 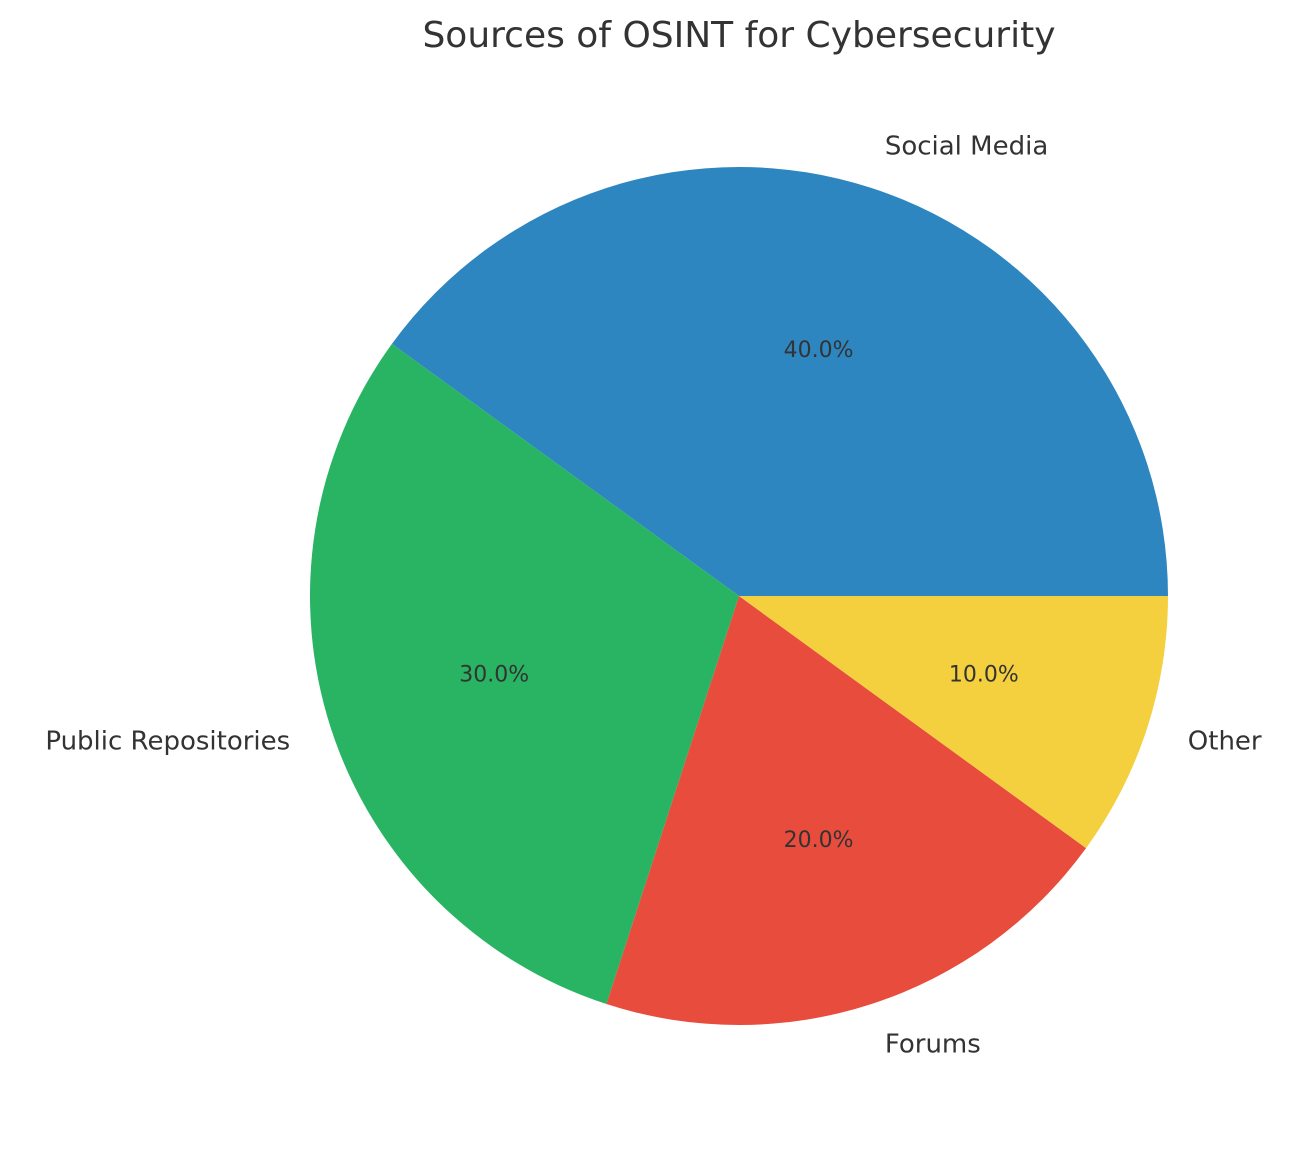 I want to click on slice-label: Public Repositories, so click(x=167, y=741).